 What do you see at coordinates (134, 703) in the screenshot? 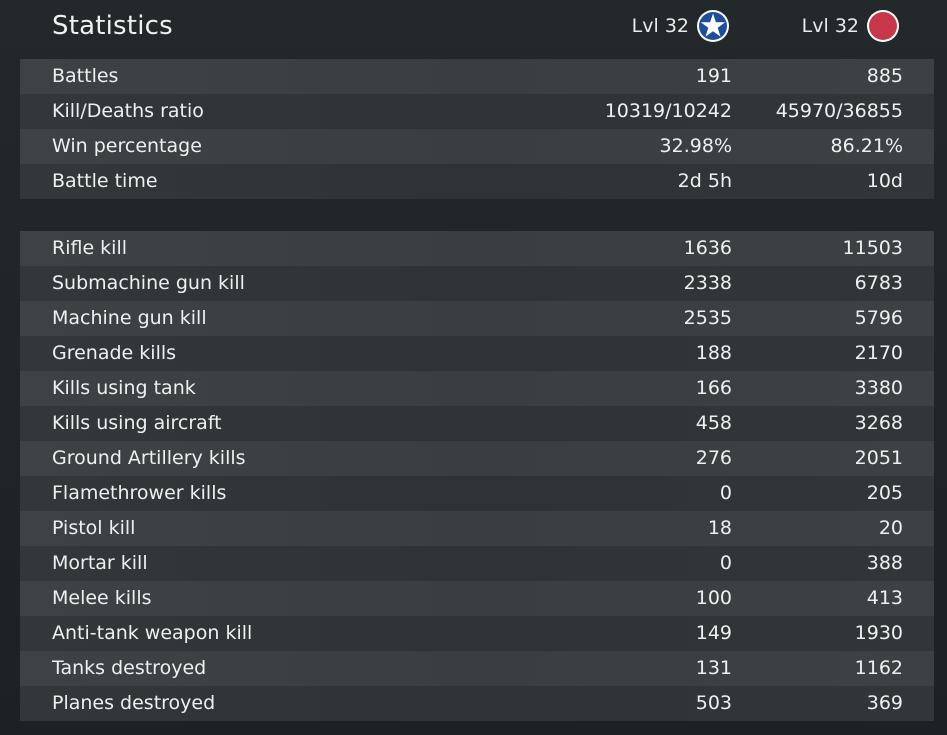
I see `stat-label: Planes destroyed` at bounding box center [134, 703].